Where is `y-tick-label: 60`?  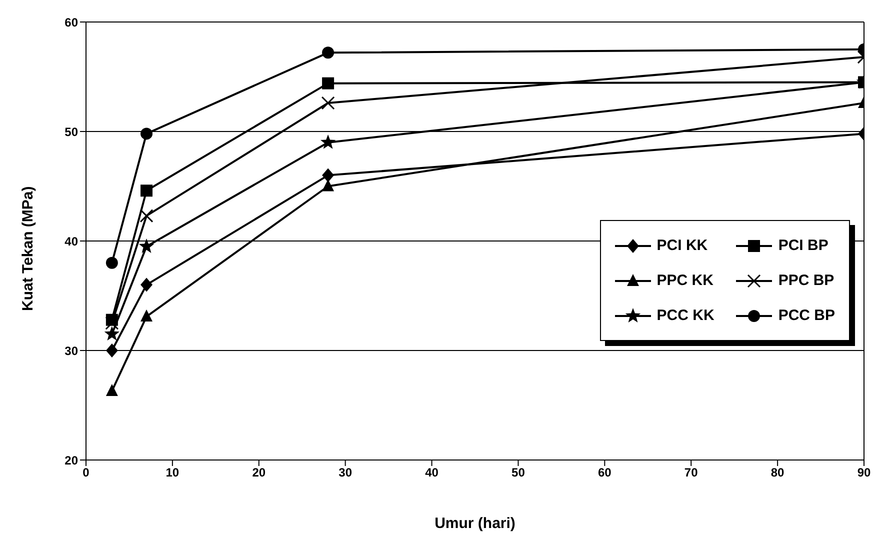 y-tick-label: 60 is located at coordinates (71, 22).